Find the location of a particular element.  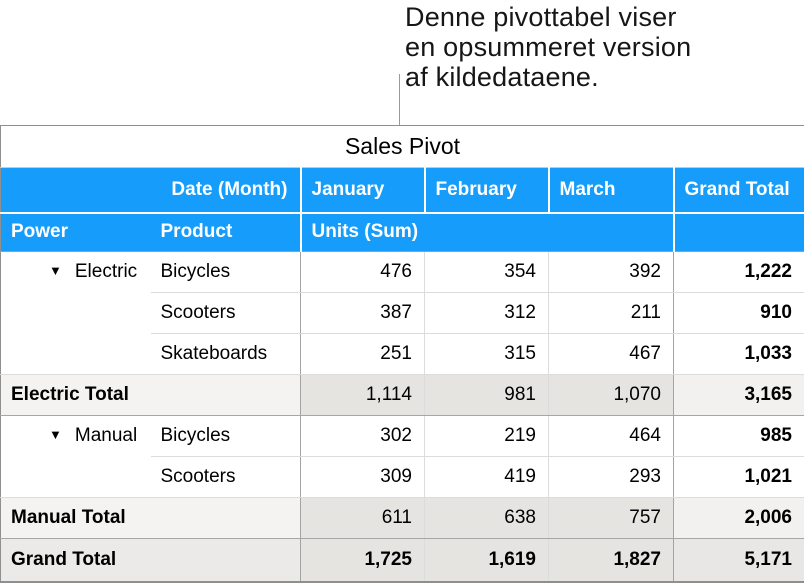

table-row-electric-total: Electric Total 1,114 981 1,070 3,165 is located at coordinates (402, 395).